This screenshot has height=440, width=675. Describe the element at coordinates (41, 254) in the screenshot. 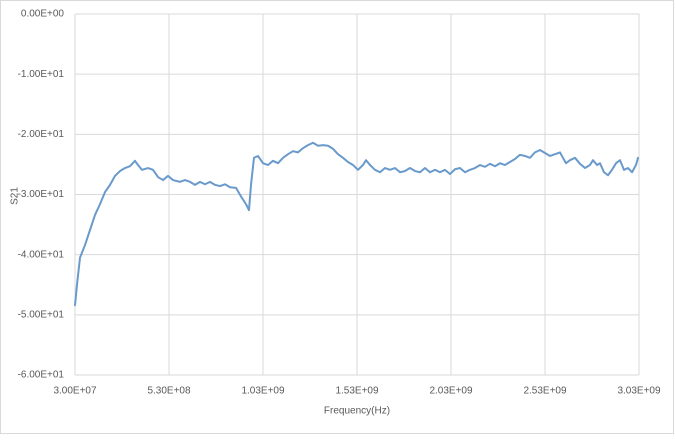

I see `y-tick-label: -4.00E+01` at that location.